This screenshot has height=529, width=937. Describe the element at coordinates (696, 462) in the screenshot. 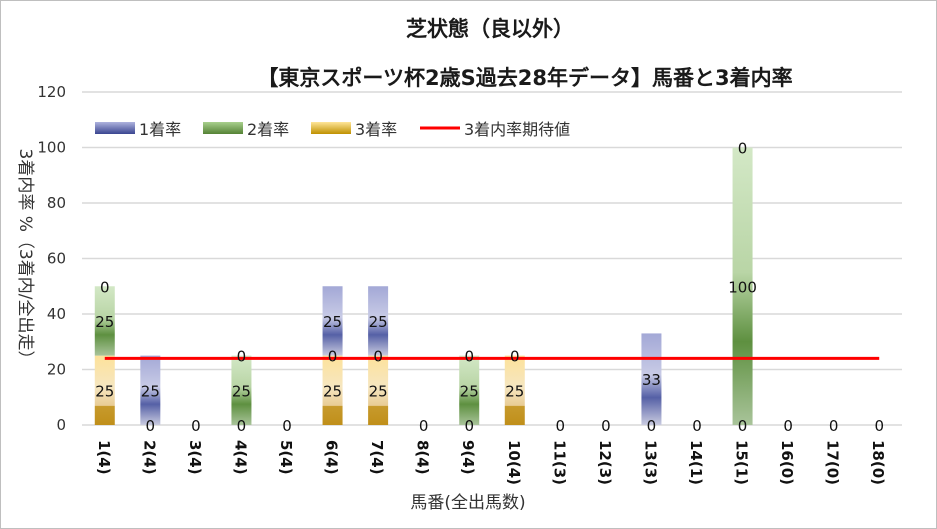

I see `x-tick-label: 14(1)` at that location.